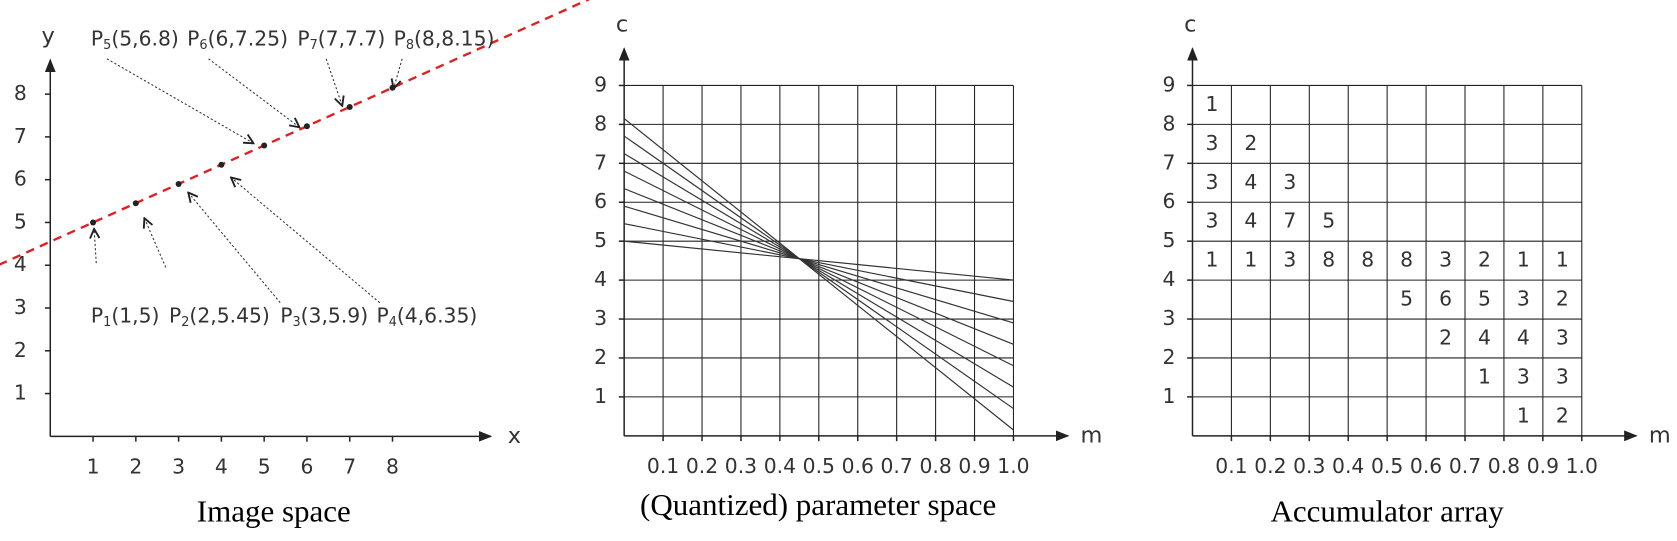 The width and height of the screenshot is (1677, 541). What do you see at coordinates (819, 466) in the screenshot?
I see `x-tick-label: 0.5` at bounding box center [819, 466].